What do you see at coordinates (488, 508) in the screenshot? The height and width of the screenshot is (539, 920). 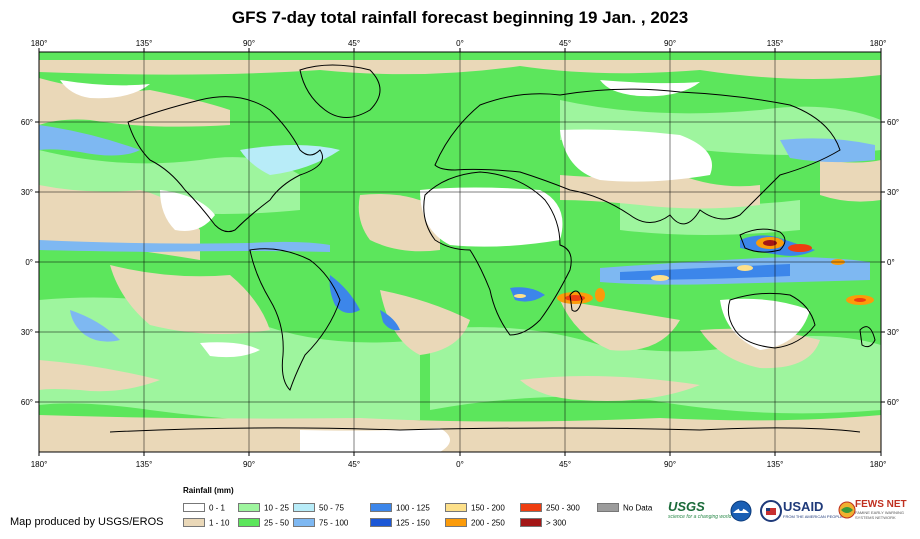 I see `legend-label: 150 - 200` at bounding box center [488, 508].